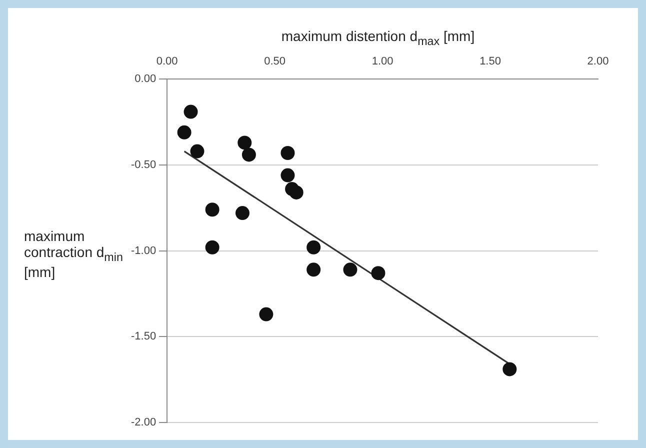  I want to click on x-tick-label: 2.00, so click(598, 62).